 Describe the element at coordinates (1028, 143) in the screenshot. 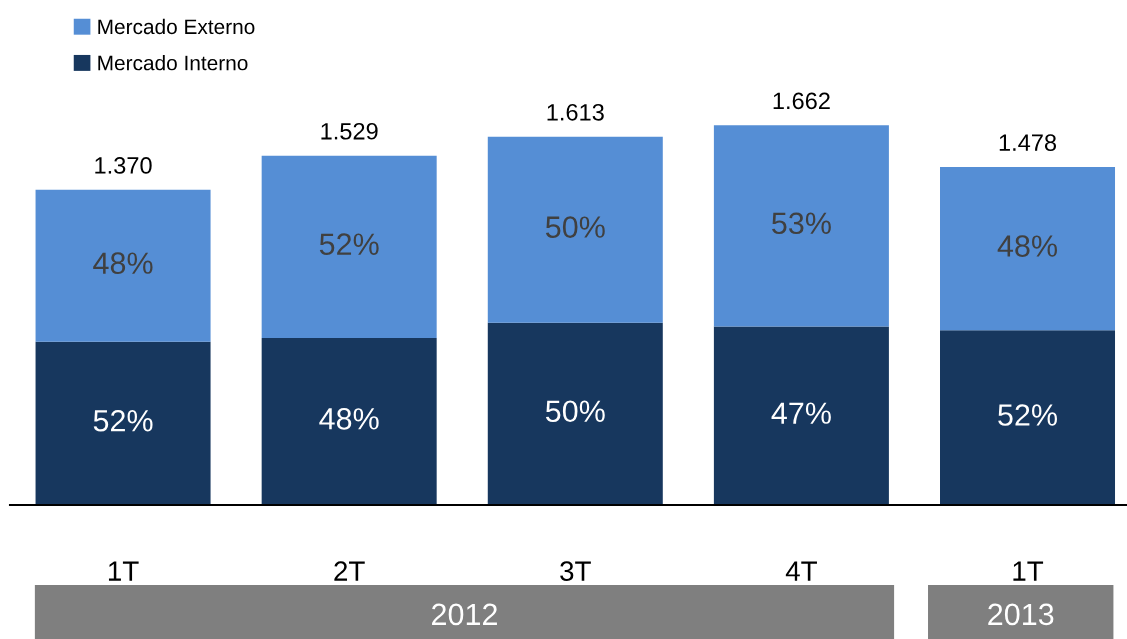

I see `annotation: 1.478` at that location.